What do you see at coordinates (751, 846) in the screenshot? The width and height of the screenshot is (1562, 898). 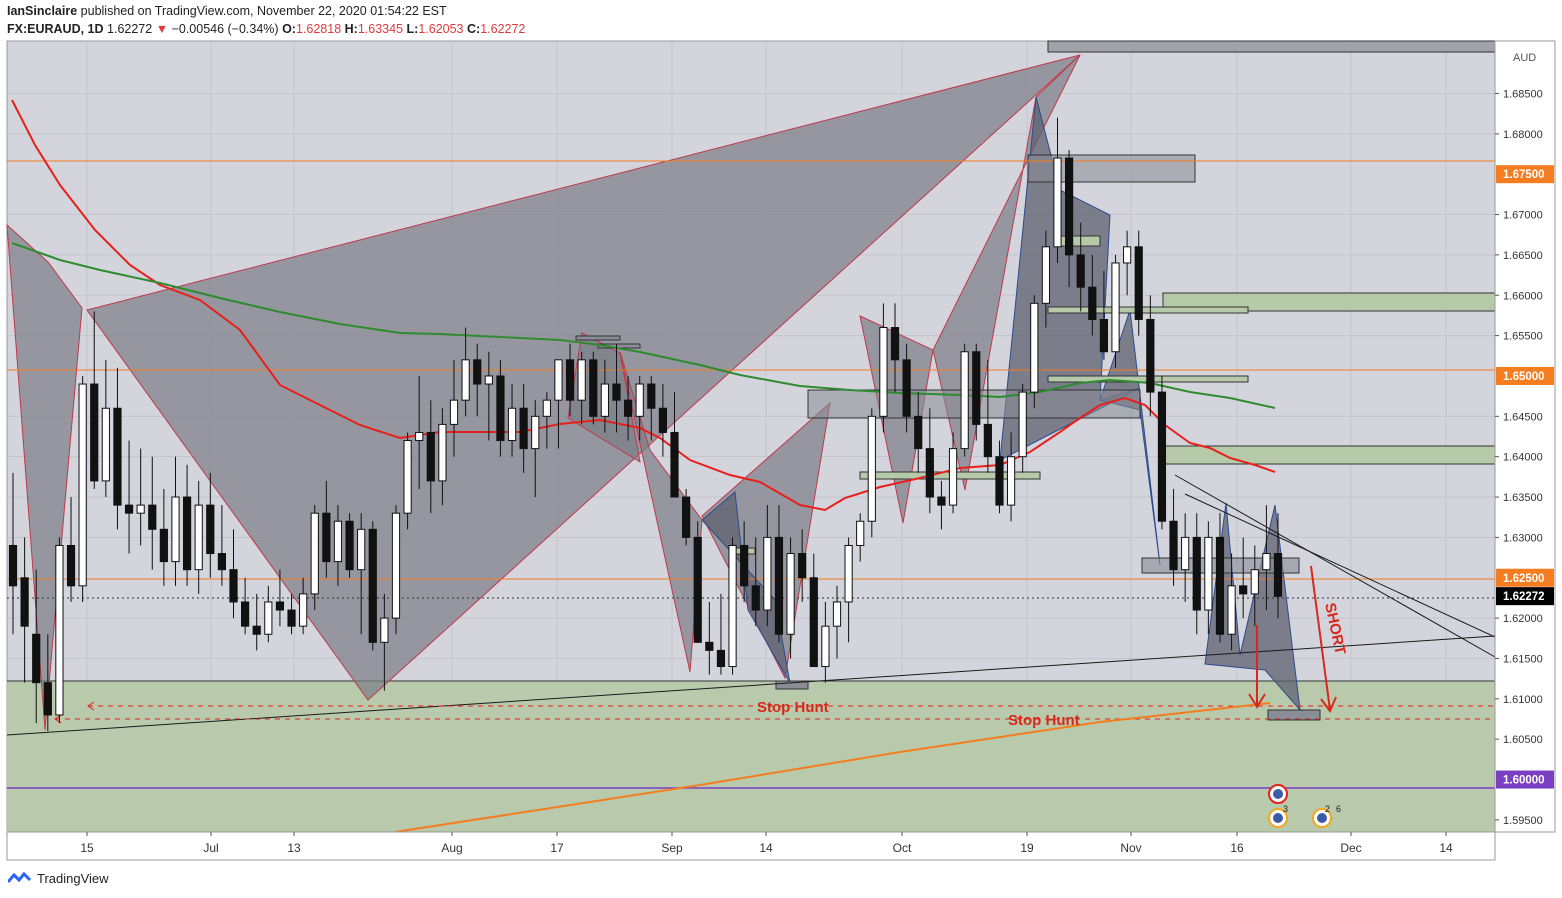 I see `time-axis` at bounding box center [751, 846].